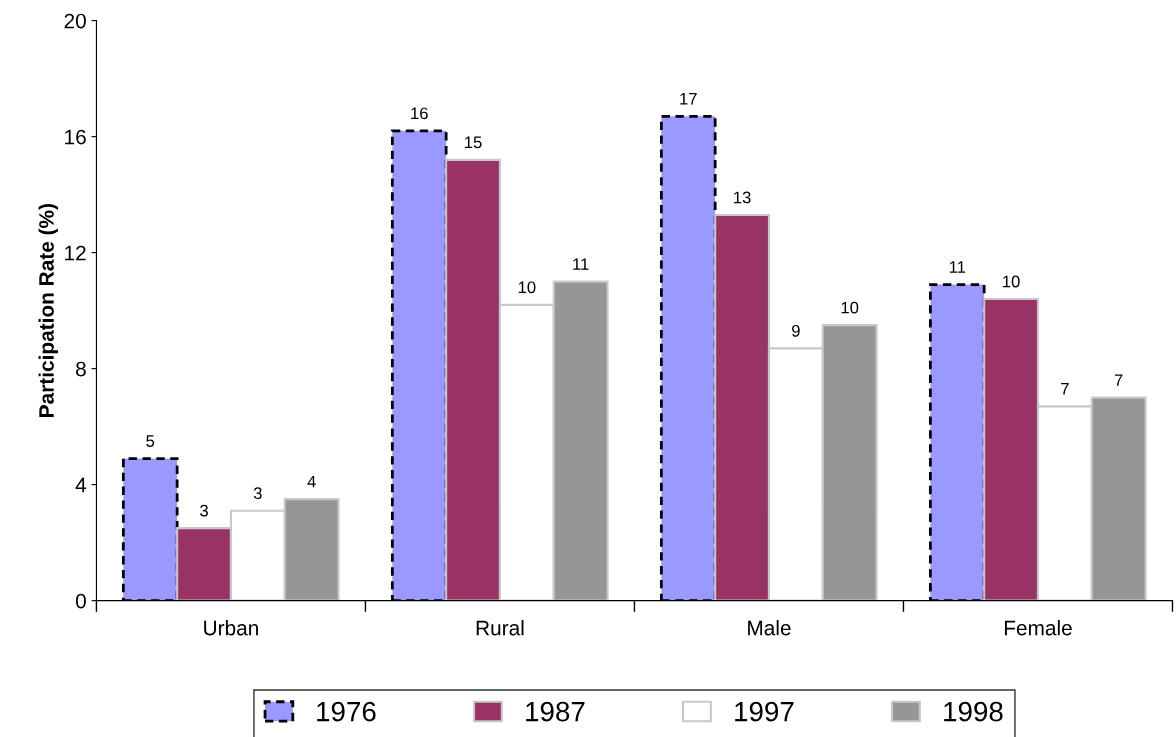  I want to click on data-label: 13, so click(742, 197).